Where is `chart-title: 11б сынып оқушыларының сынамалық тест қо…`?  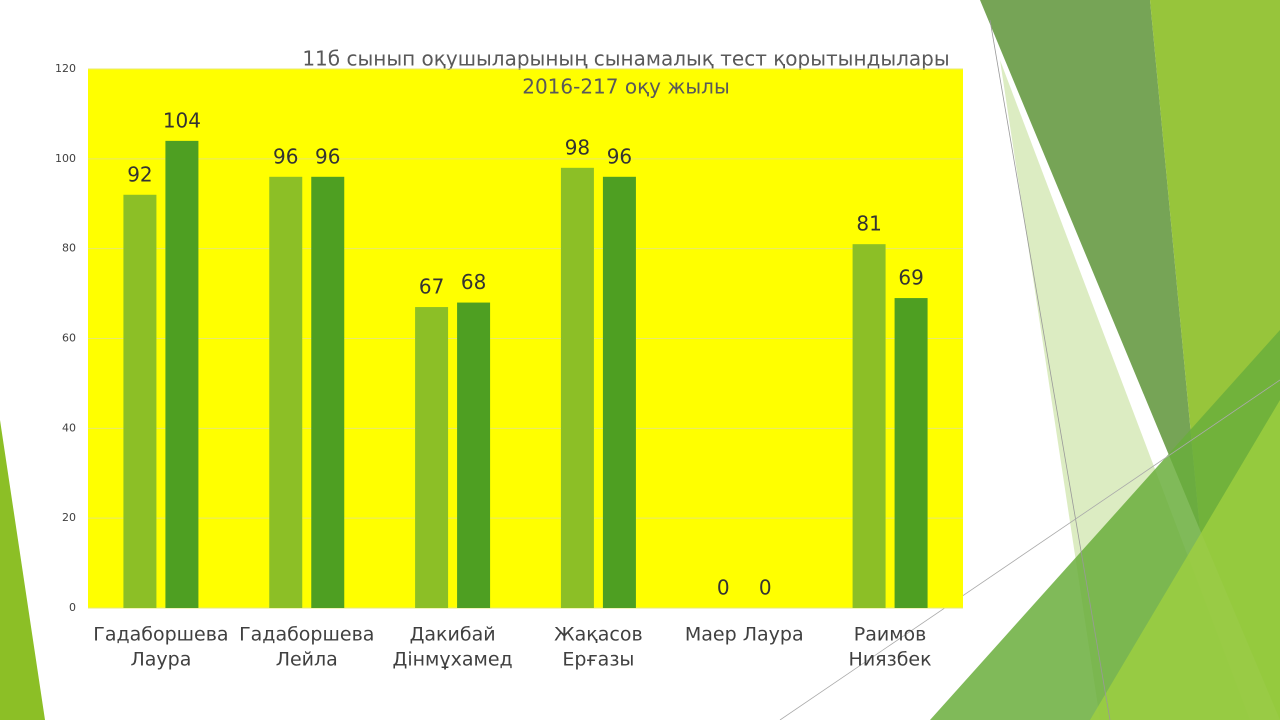
chart-title: 11б сынып оқушыларының сынамалық тест қо… is located at coordinates (625, 59).